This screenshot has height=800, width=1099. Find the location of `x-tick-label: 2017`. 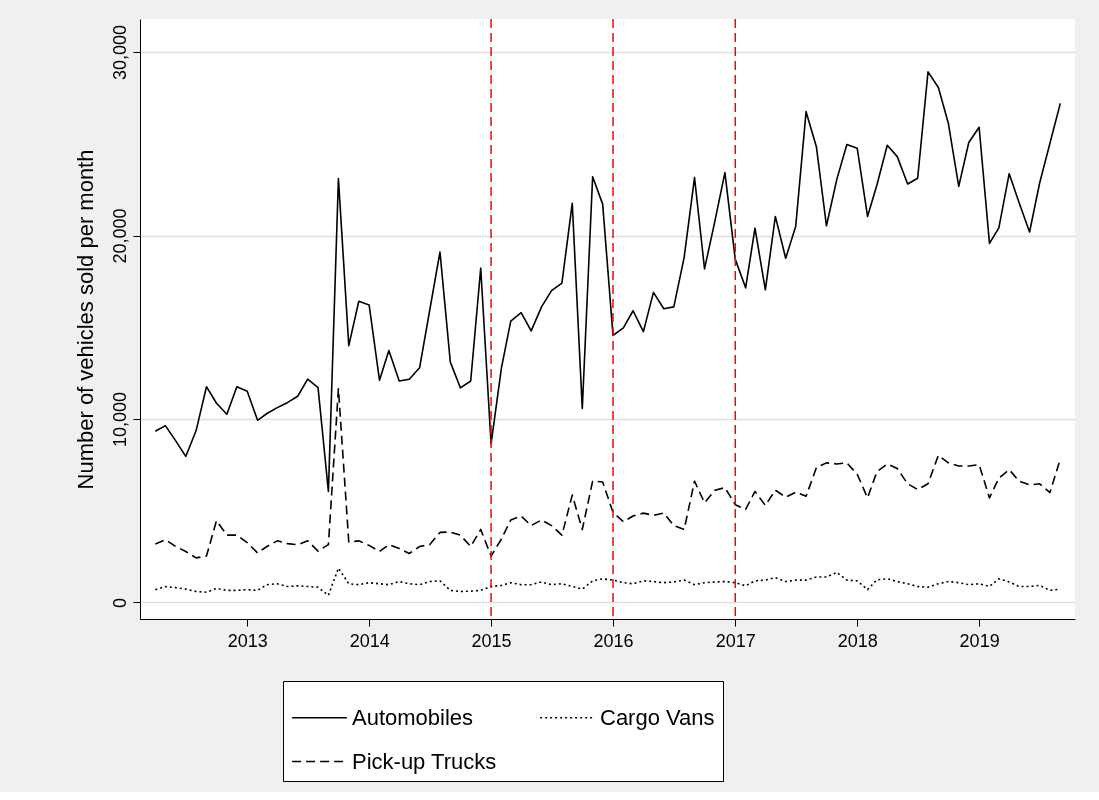

x-tick-label: 2017 is located at coordinates (735, 640).